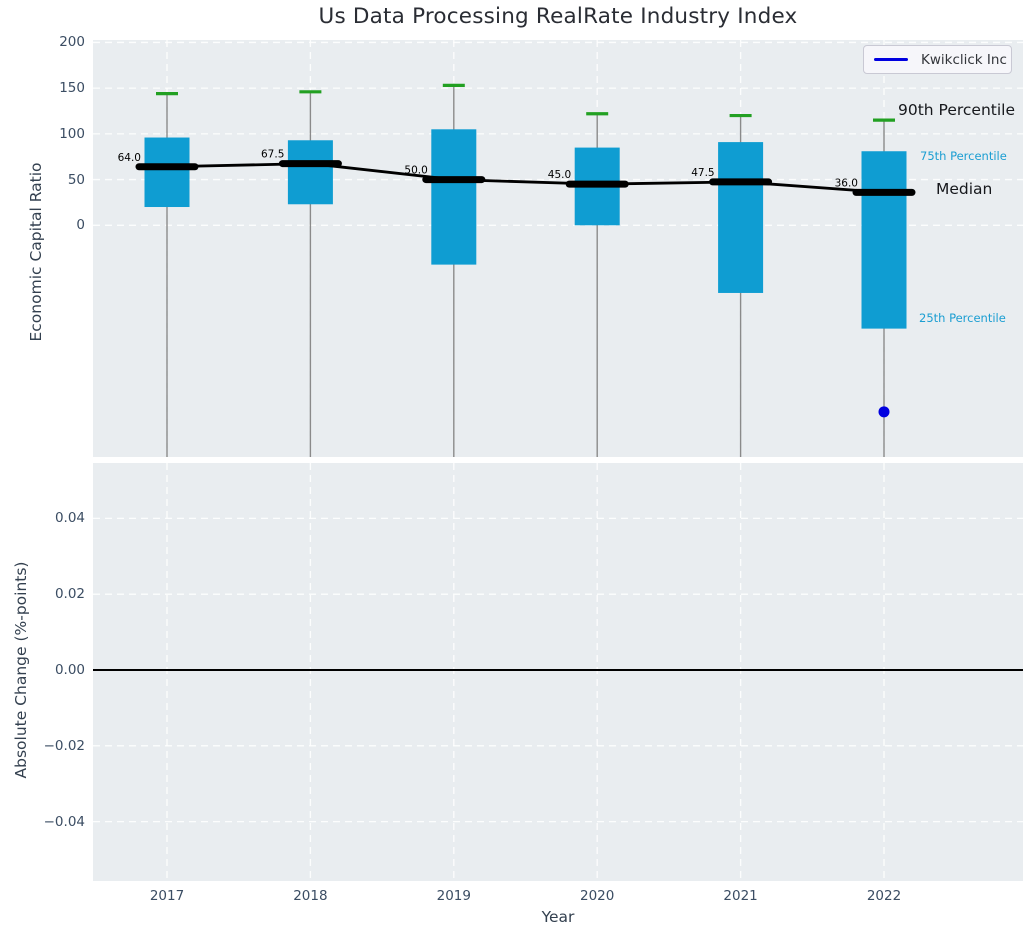 This screenshot has height=942, width=1034. What do you see at coordinates (884, 896) in the screenshot?
I see `x-tick-label: 2022` at bounding box center [884, 896].